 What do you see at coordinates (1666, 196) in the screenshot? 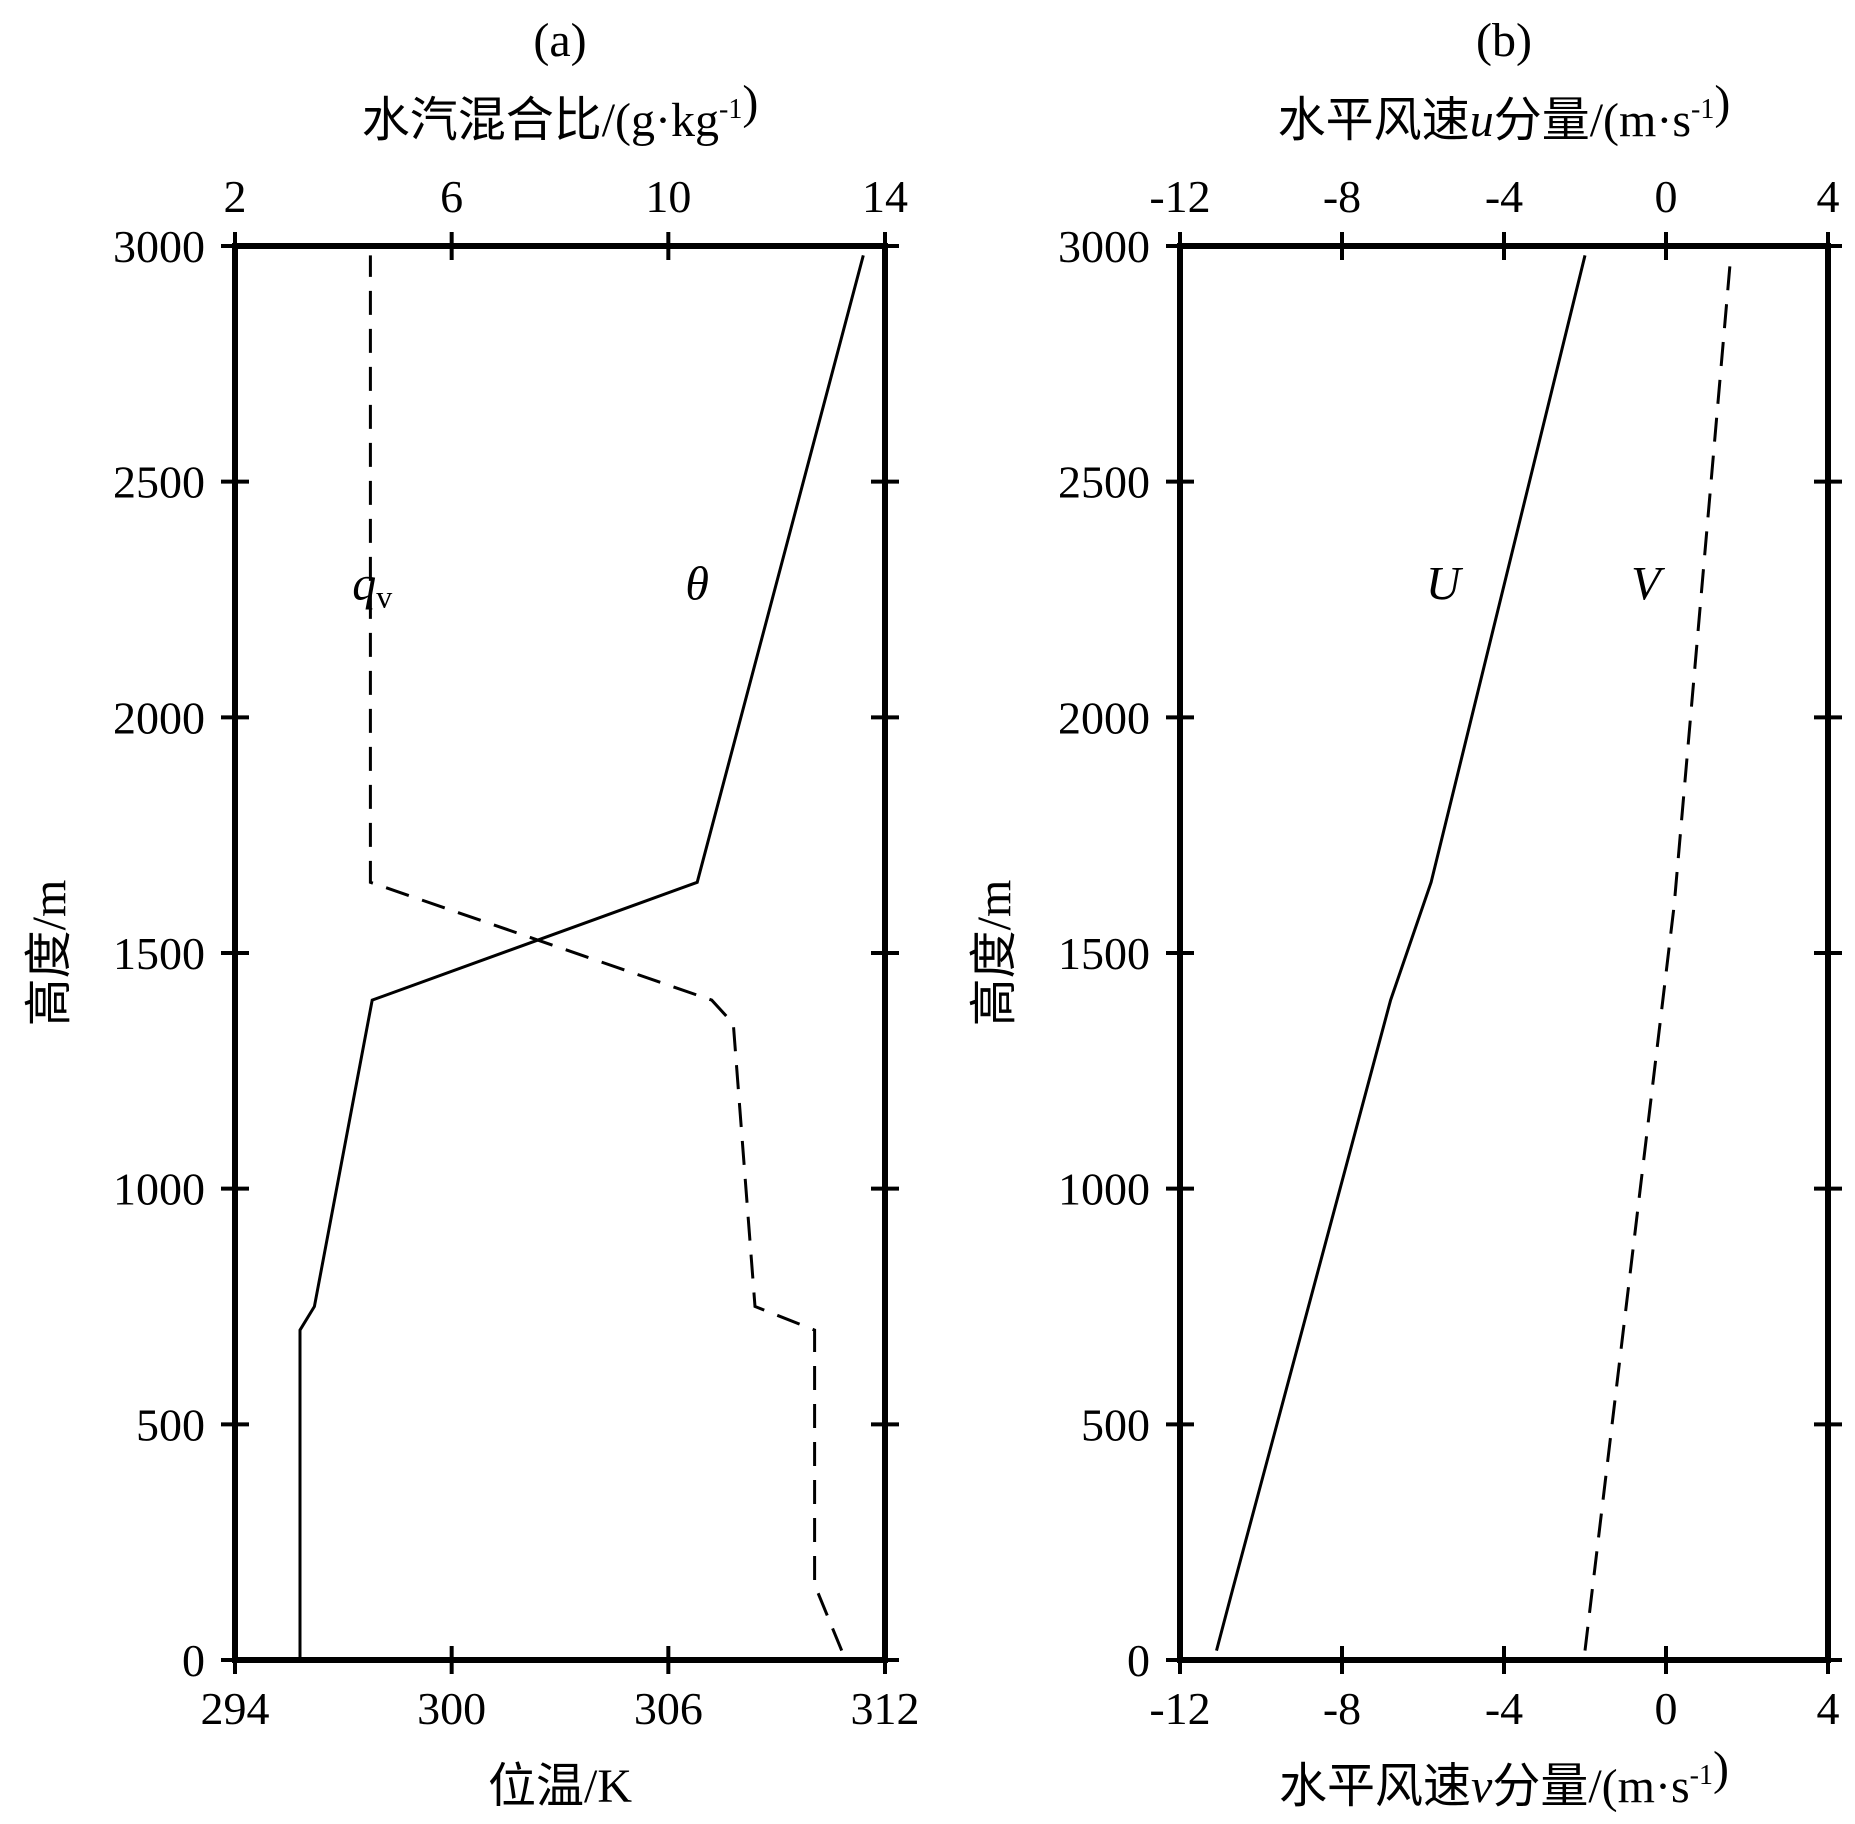
I see `x-top-tick-label: 0` at bounding box center [1666, 196].